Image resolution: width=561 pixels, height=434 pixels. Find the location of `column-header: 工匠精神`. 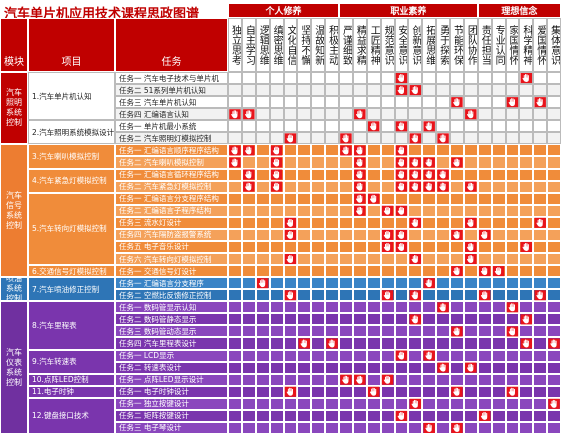

column-header: 工匠精神 is located at coordinates (373, 45).